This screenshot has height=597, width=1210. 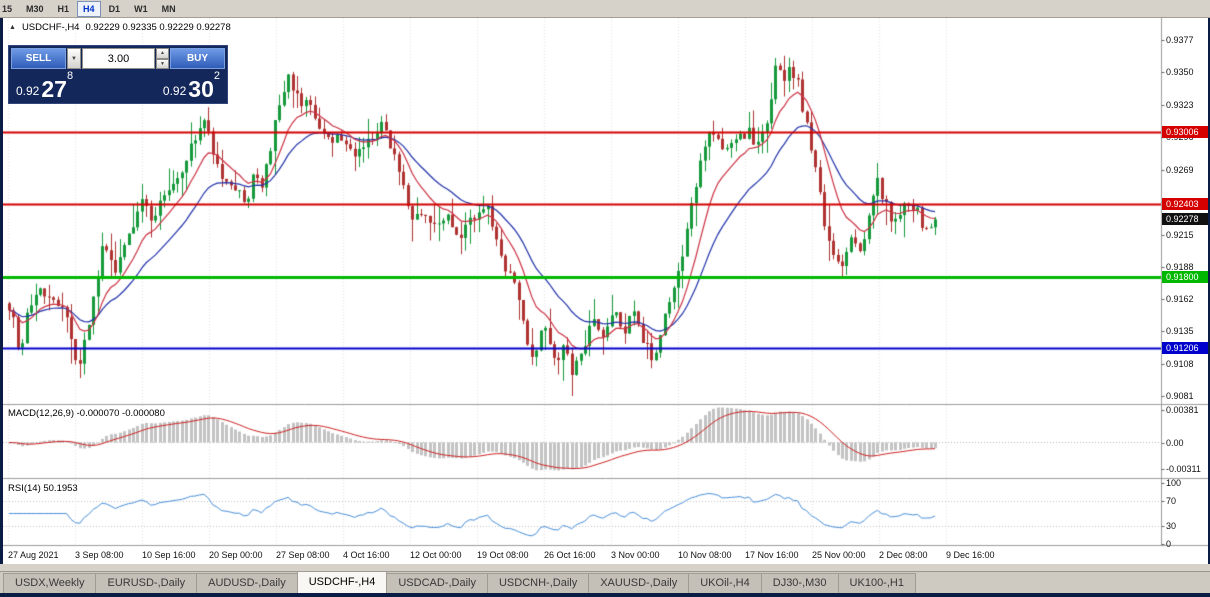 I want to click on tab-uk100-h1: UK100-,H1, so click(x=876, y=583).